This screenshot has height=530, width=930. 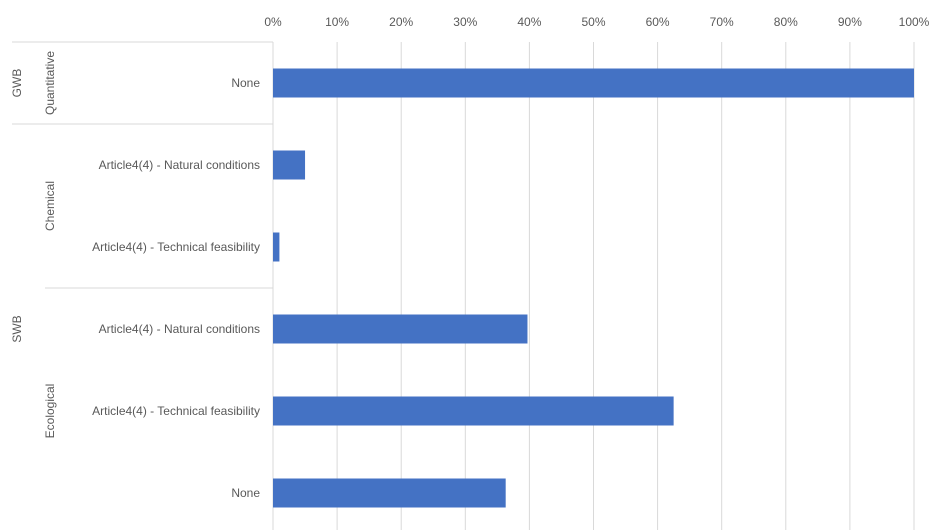 I want to click on x-tick-label: 10%, so click(x=337, y=22).